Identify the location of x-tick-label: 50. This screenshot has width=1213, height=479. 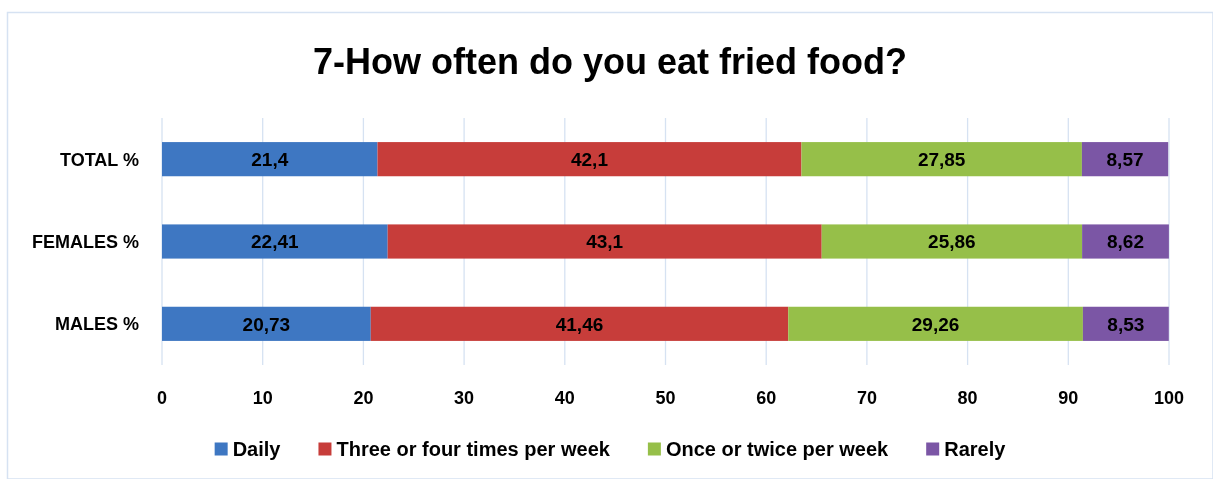
(665, 398).